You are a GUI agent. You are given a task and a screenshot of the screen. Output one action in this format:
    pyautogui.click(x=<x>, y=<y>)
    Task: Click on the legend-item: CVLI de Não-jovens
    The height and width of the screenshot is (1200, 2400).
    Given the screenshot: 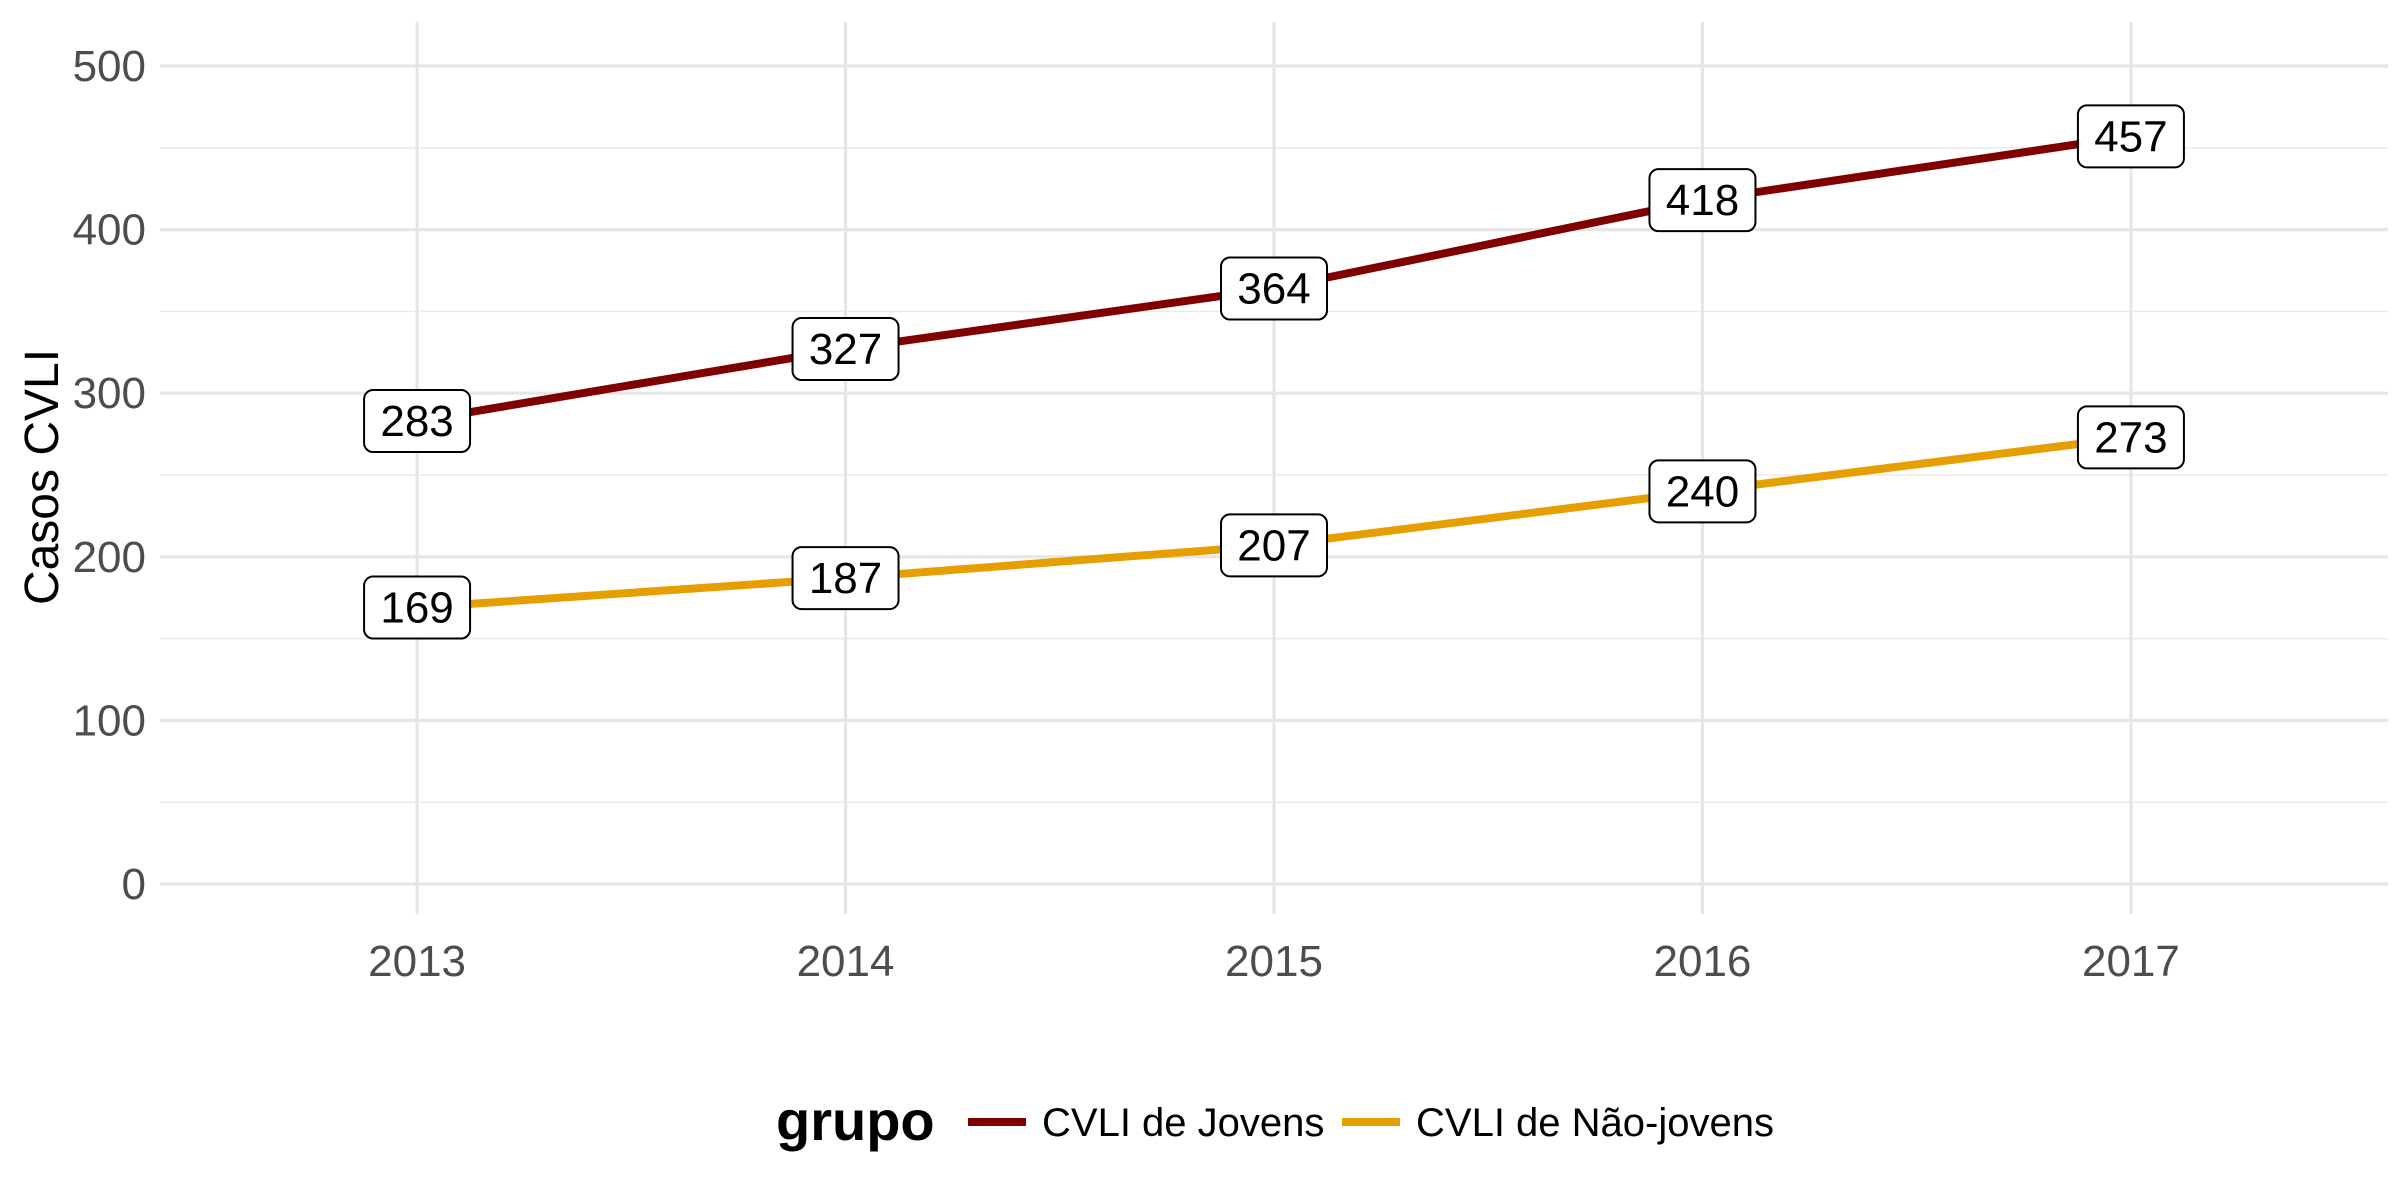 What is the action you would take?
    pyautogui.click(x=1558, y=1123)
    